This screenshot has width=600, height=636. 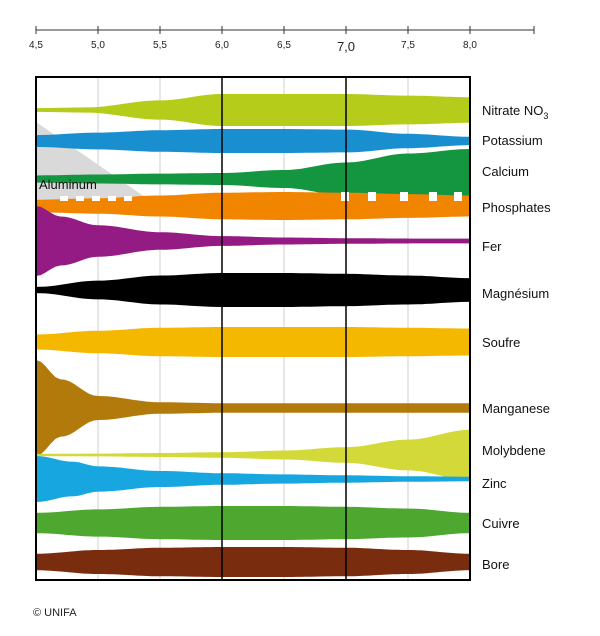 What do you see at coordinates (505, 171) in the screenshot?
I see `label-calcium: Calcium` at bounding box center [505, 171].